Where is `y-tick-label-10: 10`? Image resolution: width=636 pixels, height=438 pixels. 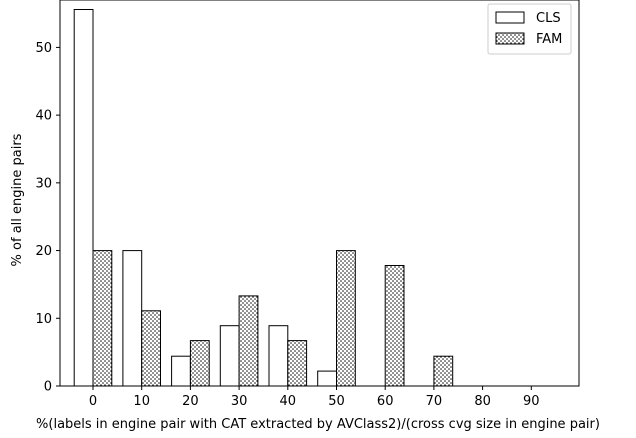 y-tick-label-10: 10 is located at coordinates (43, 319).